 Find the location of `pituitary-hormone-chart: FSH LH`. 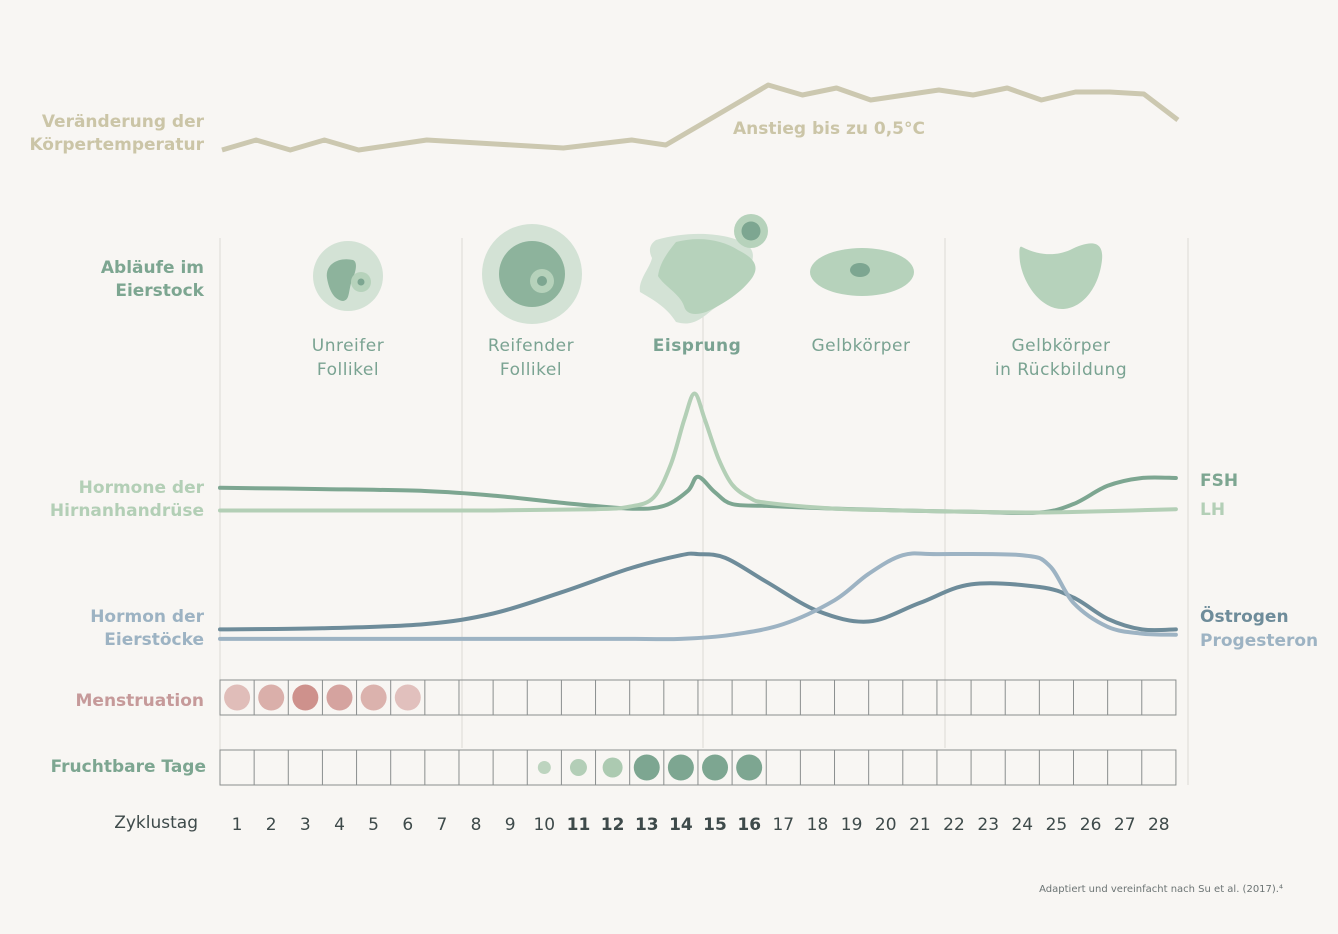

pituitary-hormone-chart: FSH LH is located at coordinates (728, 455).